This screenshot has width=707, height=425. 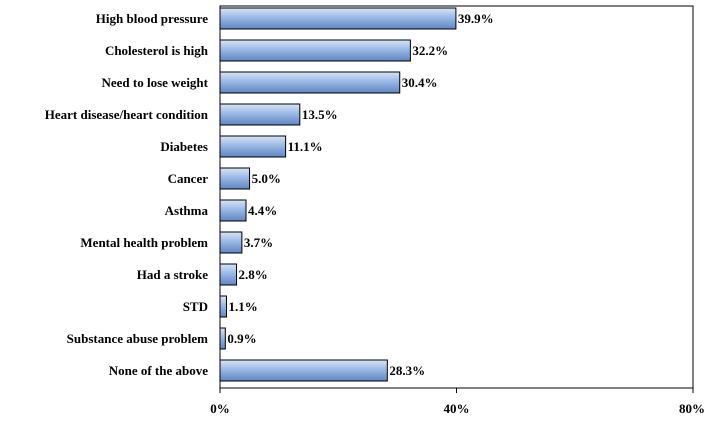 I want to click on category-label: Heart disease/heart condition, so click(x=127, y=114).